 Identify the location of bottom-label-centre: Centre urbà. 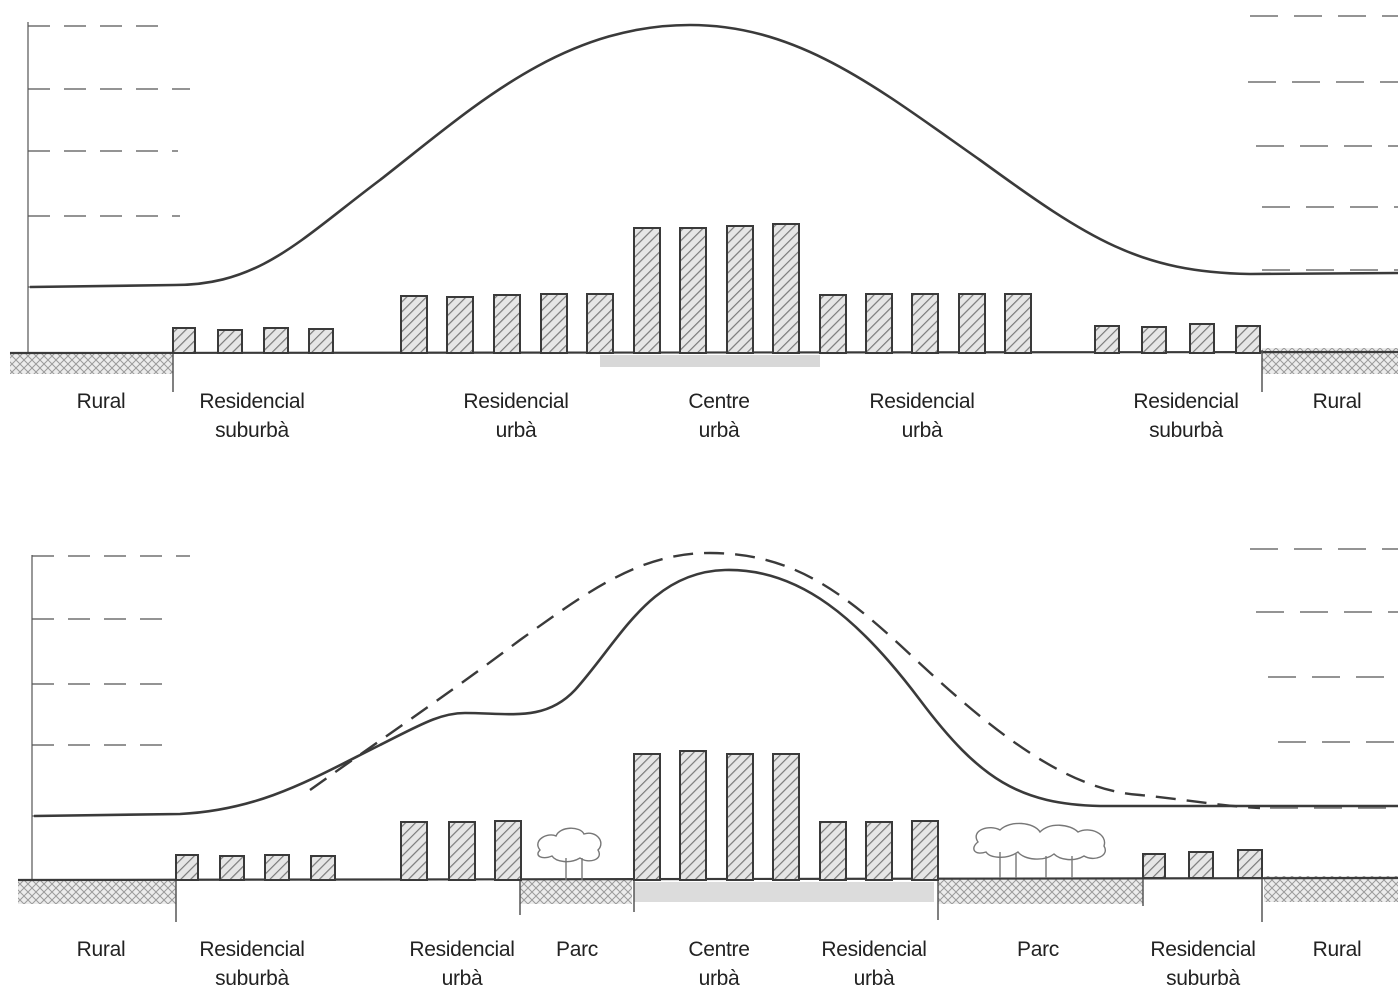
(719, 964).